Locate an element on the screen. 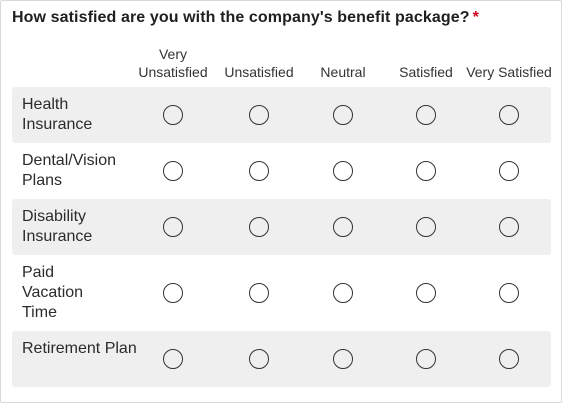 This screenshot has width=562, height=403. column-header-very-unsatisfied: Very Unsatisfied is located at coordinates (173, 61).